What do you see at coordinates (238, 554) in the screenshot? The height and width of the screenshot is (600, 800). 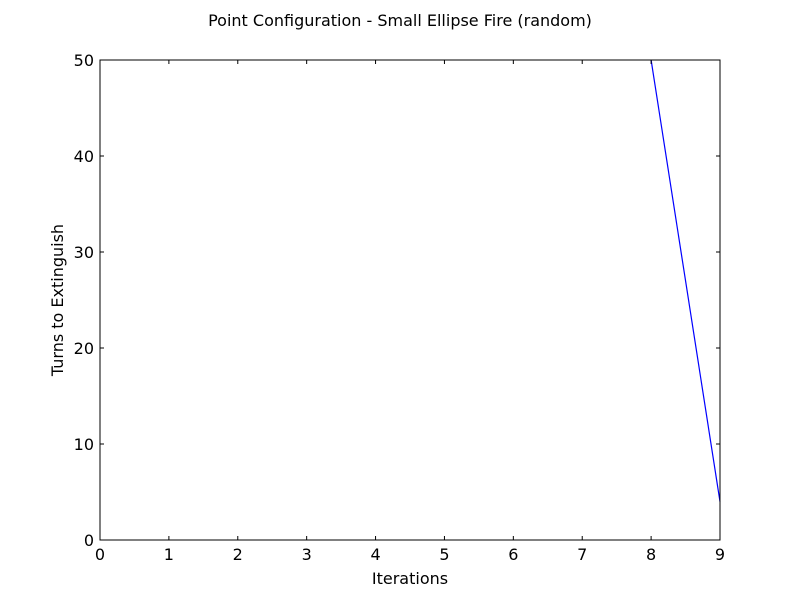 I see `x-tick-label: 2` at bounding box center [238, 554].